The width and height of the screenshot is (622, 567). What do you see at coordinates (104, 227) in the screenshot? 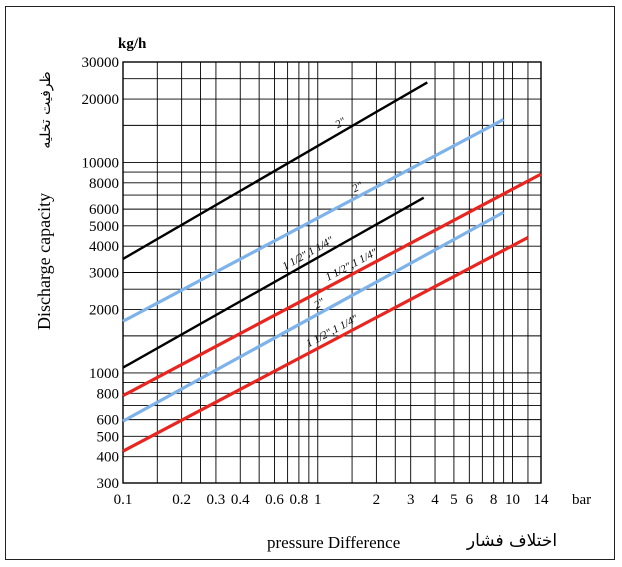
I see `y-tick-label: 5000` at bounding box center [104, 227].